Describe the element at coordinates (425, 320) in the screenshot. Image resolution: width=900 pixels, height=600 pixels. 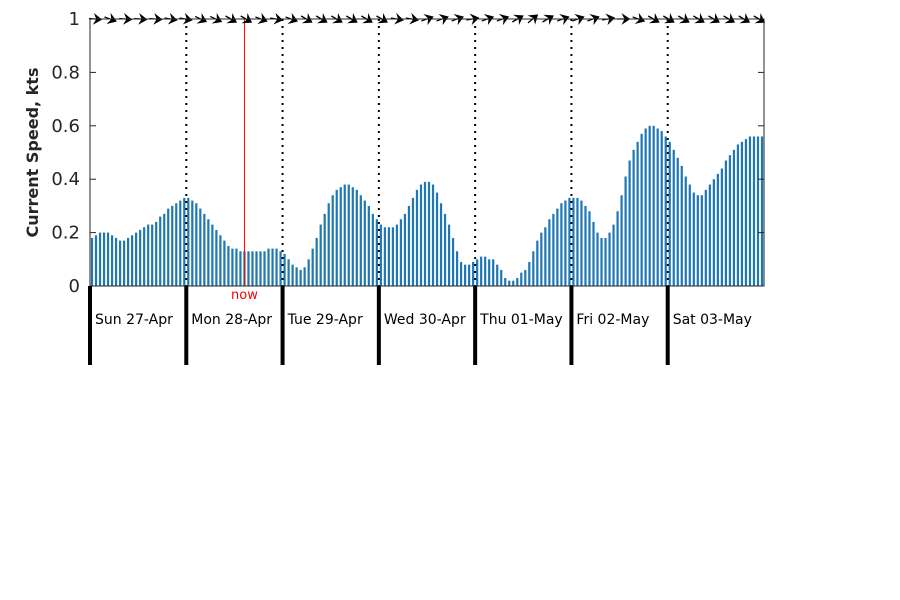
I see `day-label: Wed 30-Apr` at that location.